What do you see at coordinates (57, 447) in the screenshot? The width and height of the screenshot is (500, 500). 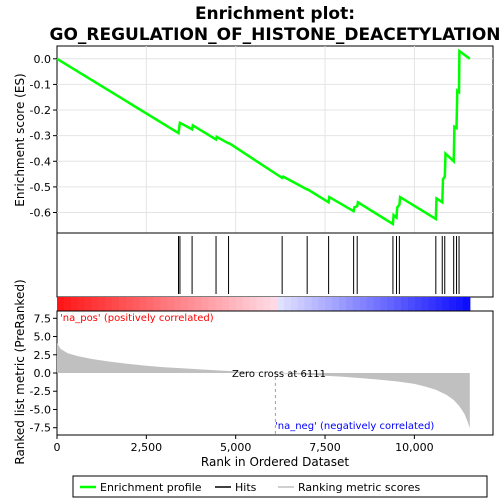 I see `metric-x-tick-label: 0` at bounding box center [57, 447].